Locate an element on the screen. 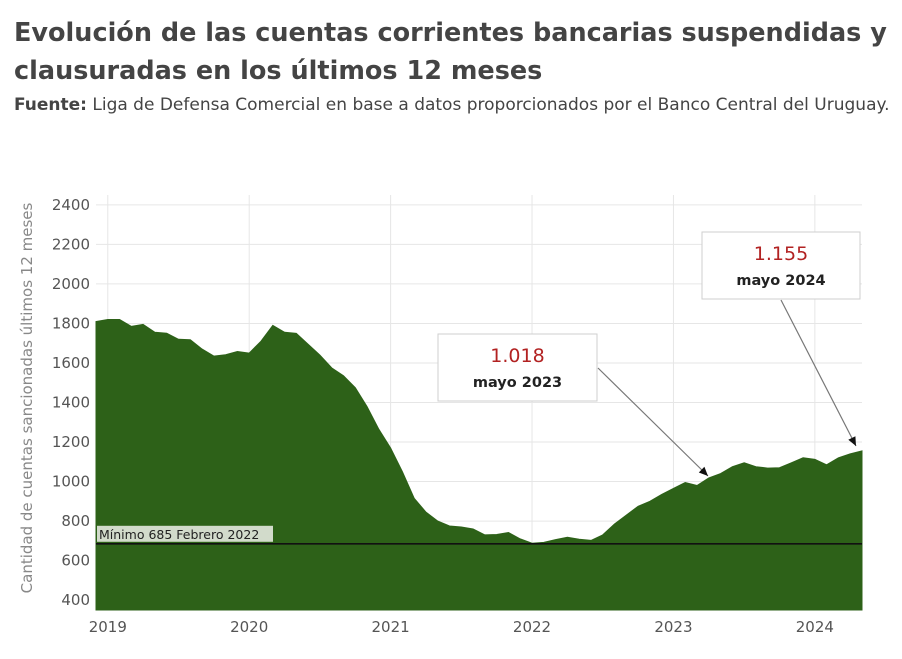 The height and width of the screenshot is (659, 902). source-label: Fuente: is located at coordinates (50, 105).